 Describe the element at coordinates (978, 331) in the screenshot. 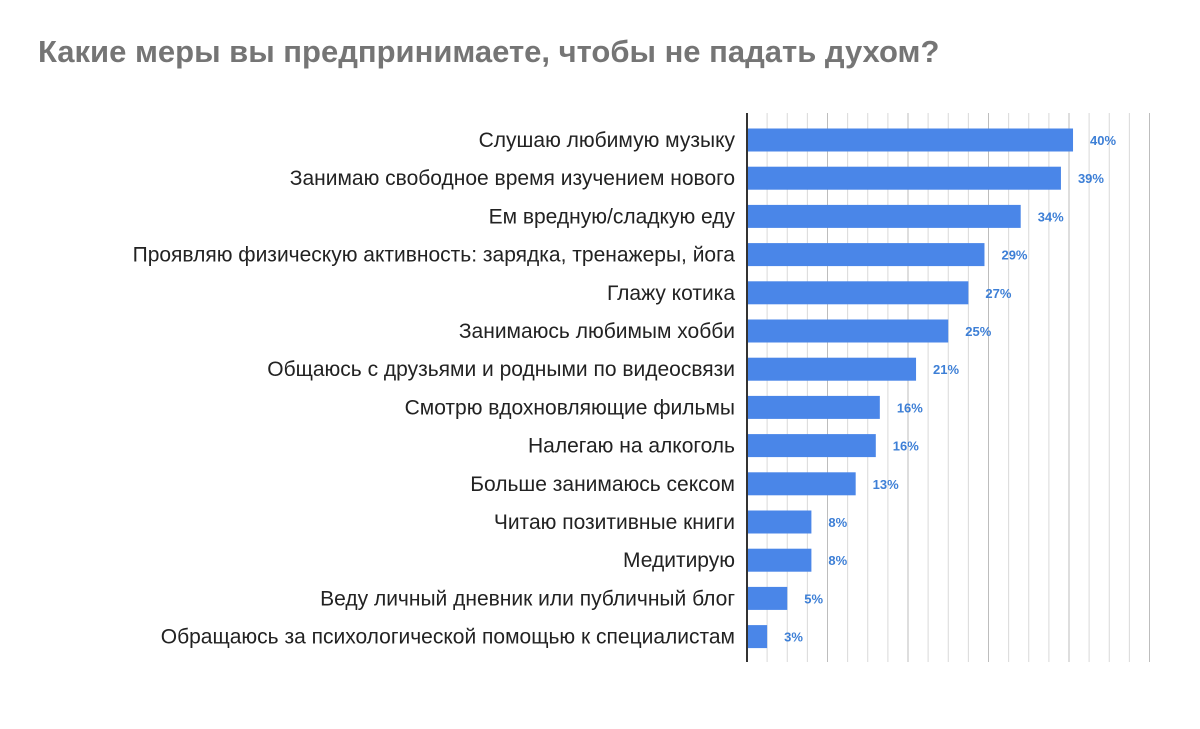

I see `data-label: 25%` at that location.